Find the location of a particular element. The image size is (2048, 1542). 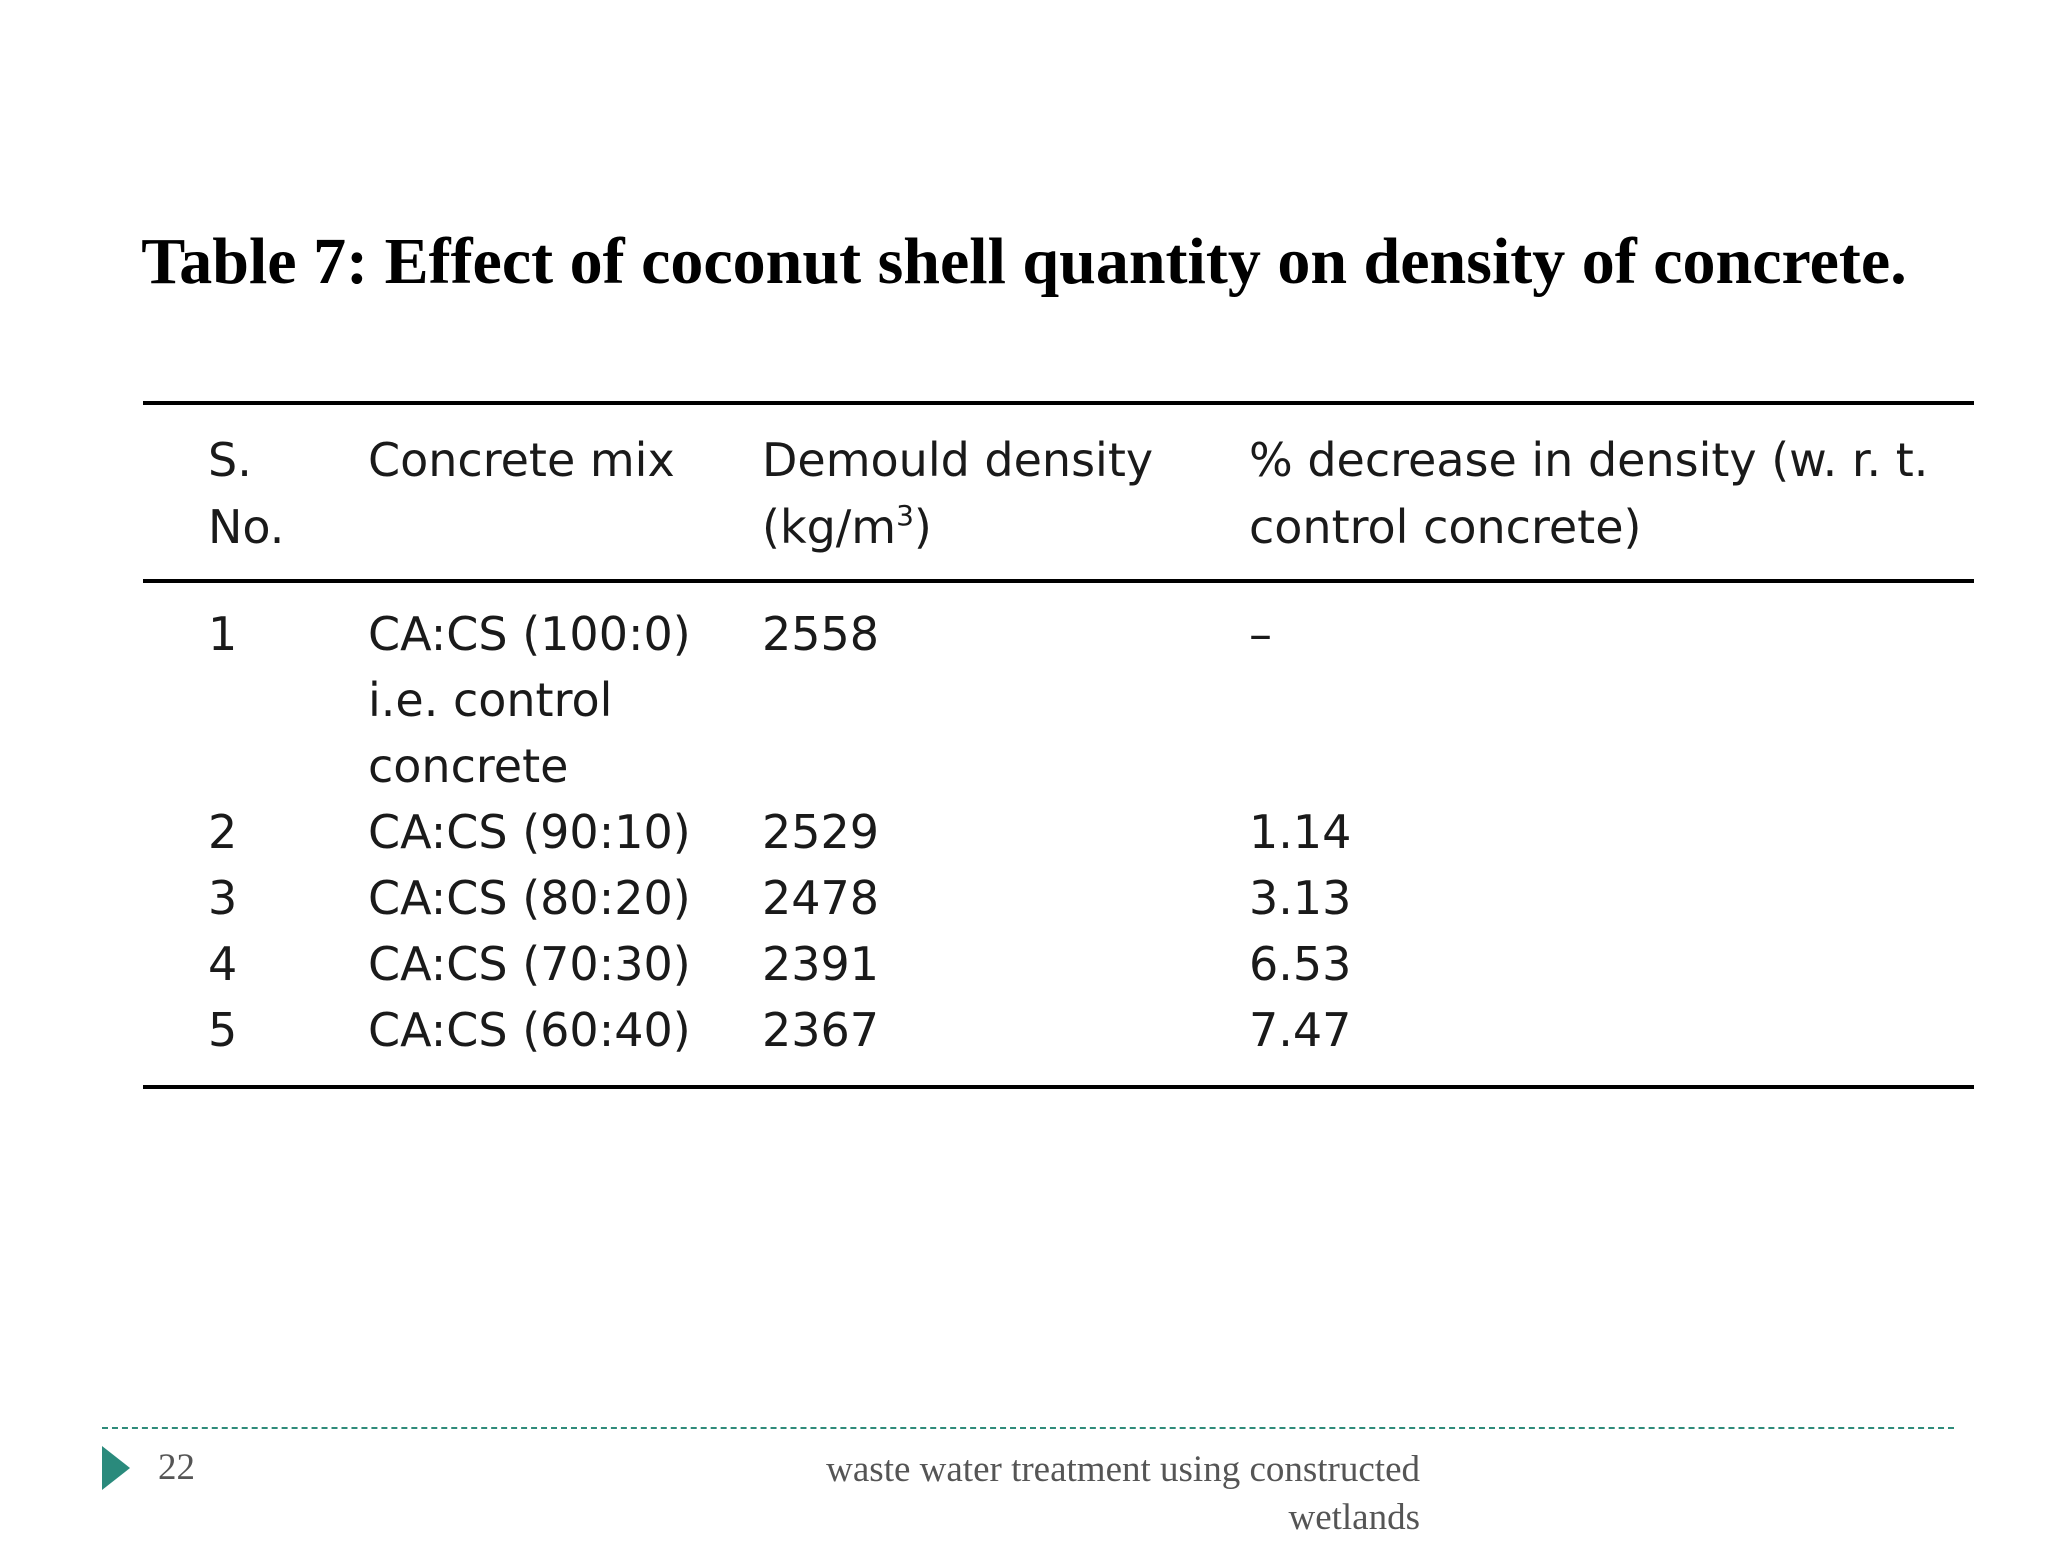

header-density-unit-sup: 3 is located at coordinates (905, 515).